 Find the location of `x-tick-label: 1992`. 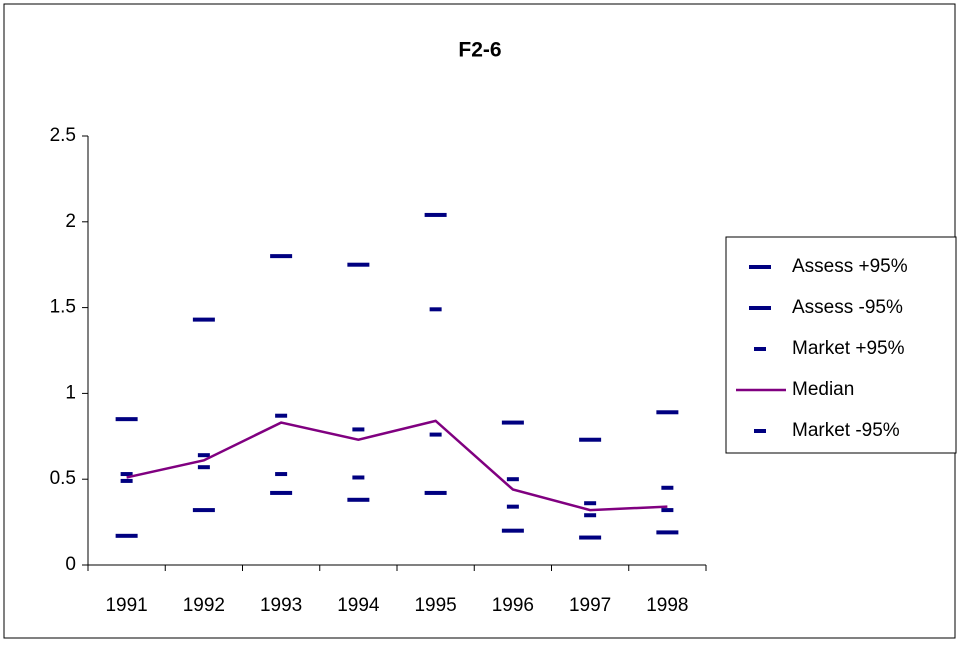

x-tick-label: 1992 is located at coordinates (204, 605).